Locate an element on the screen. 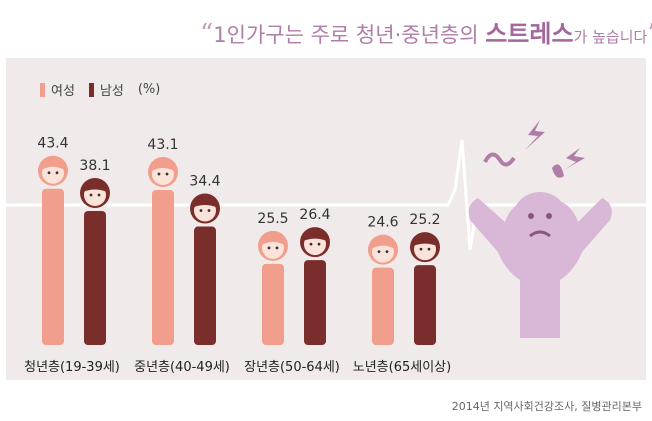 The height and width of the screenshot is (421, 652). legend: 여성 남성 (%) is located at coordinates (100, 89).